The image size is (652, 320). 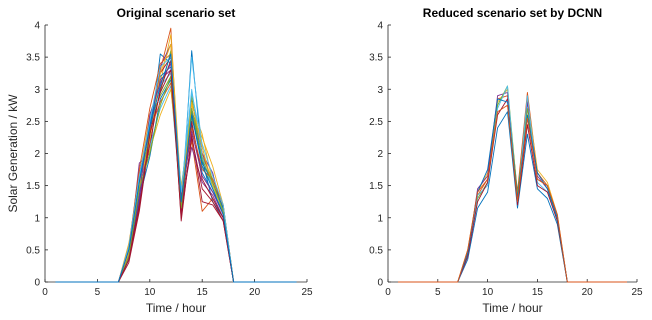 What do you see at coordinates (512, 13) in the screenshot?
I see `chart-title-reduced: Reduced scenario set by DCNN` at bounding box center [512, 13].